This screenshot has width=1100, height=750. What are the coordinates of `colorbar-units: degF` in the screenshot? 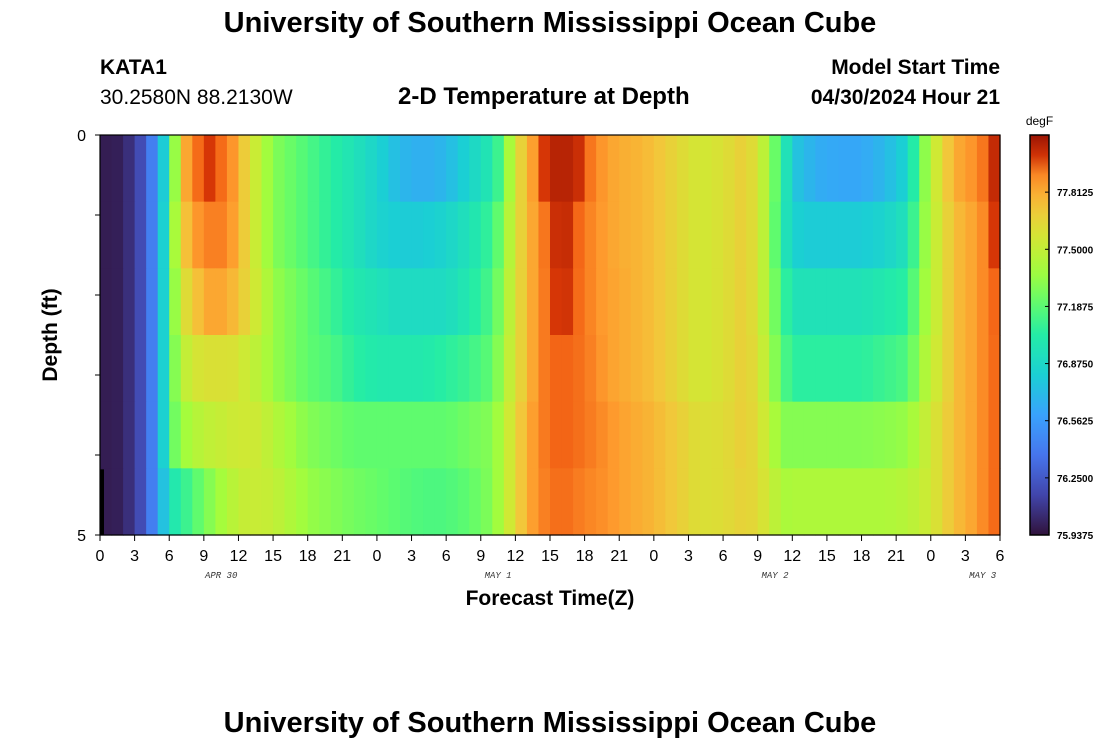 It's located at (1039, 121).